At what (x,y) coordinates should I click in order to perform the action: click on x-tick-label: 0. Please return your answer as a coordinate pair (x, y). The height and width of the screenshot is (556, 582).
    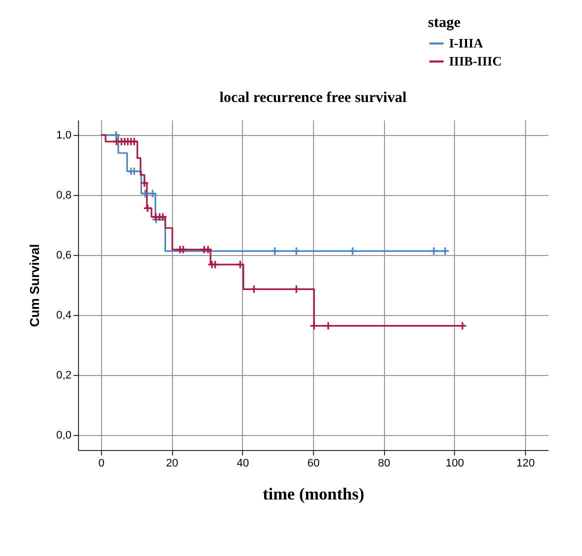
    Looking at the image, I should click on (101, 464).